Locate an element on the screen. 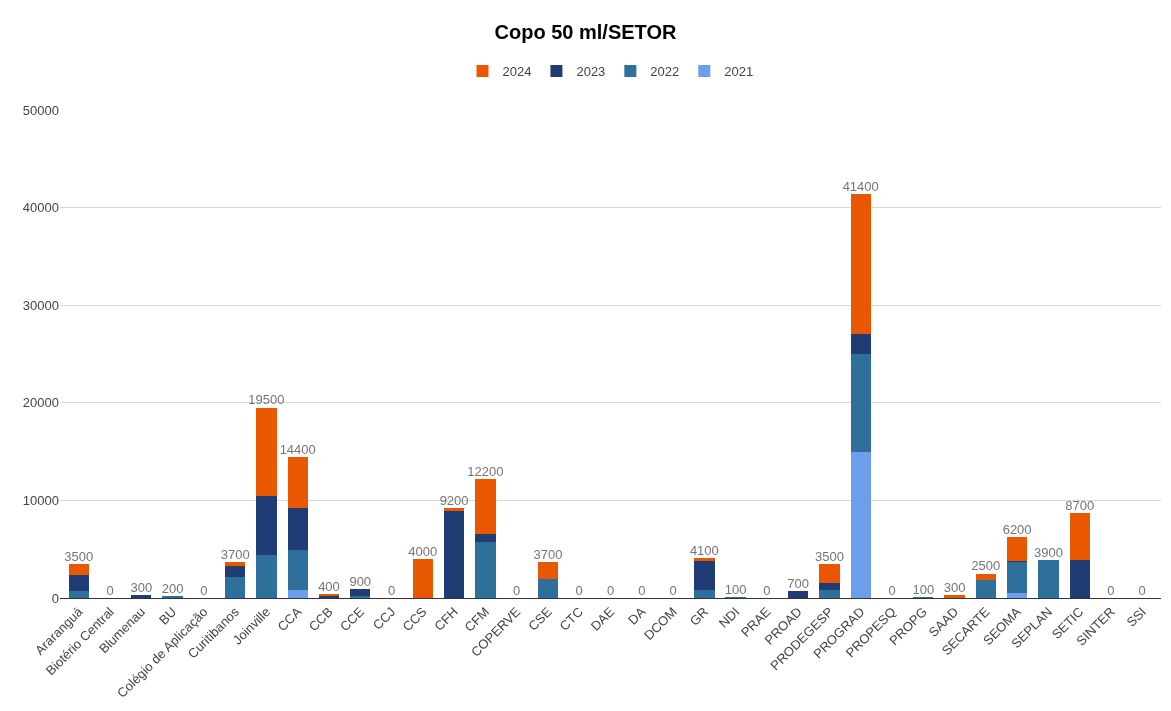  x-tick-label: CCJ is located at coordinates (384, 618).